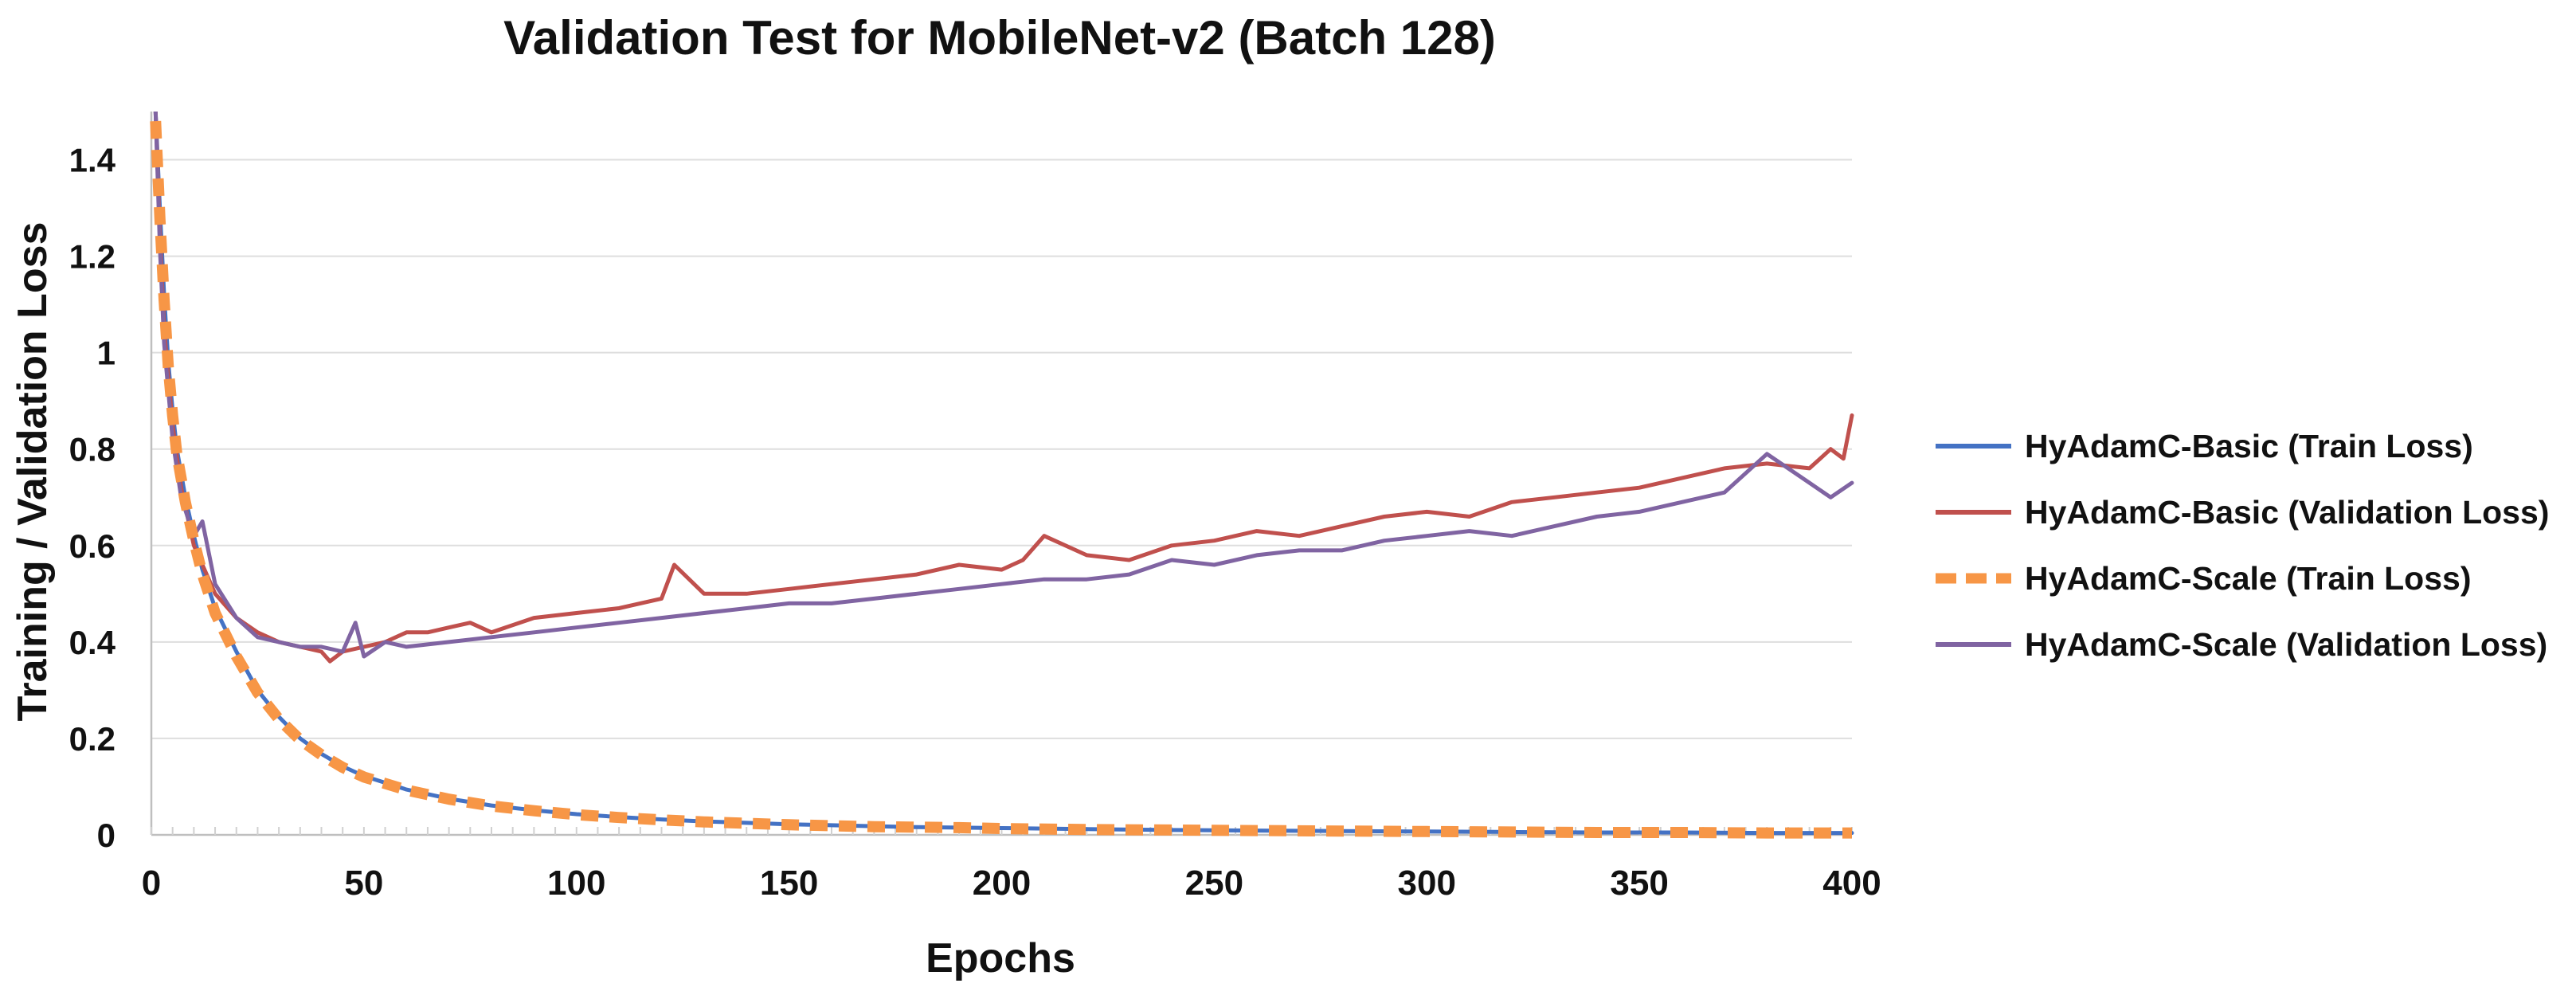  Describe the element at coordinates (92, 642) in the screenshot. I see `y-tick-label: 0.4` at that location.